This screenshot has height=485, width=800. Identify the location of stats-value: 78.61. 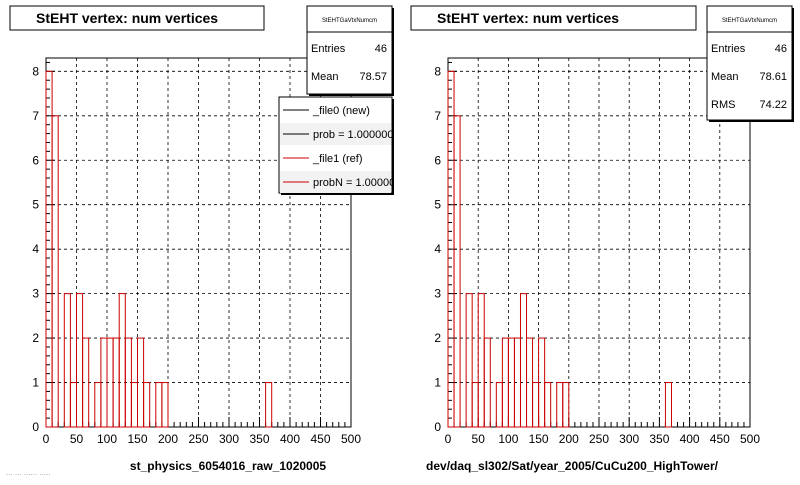
(773, 77).